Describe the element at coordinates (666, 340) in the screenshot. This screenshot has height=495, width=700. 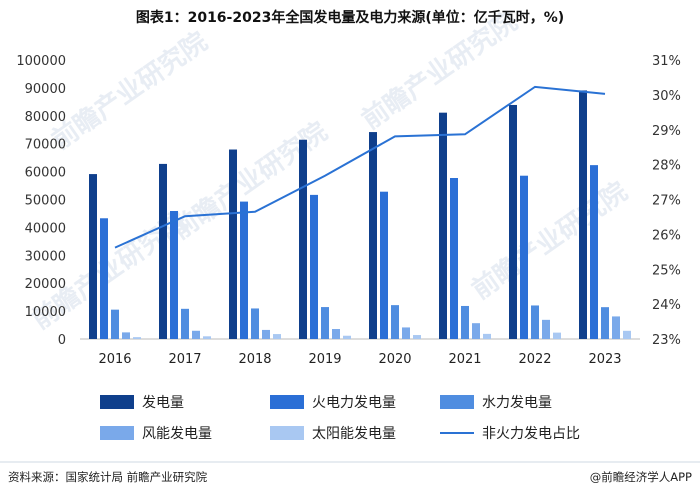
I see `right-tick-label: 23%` at that location.